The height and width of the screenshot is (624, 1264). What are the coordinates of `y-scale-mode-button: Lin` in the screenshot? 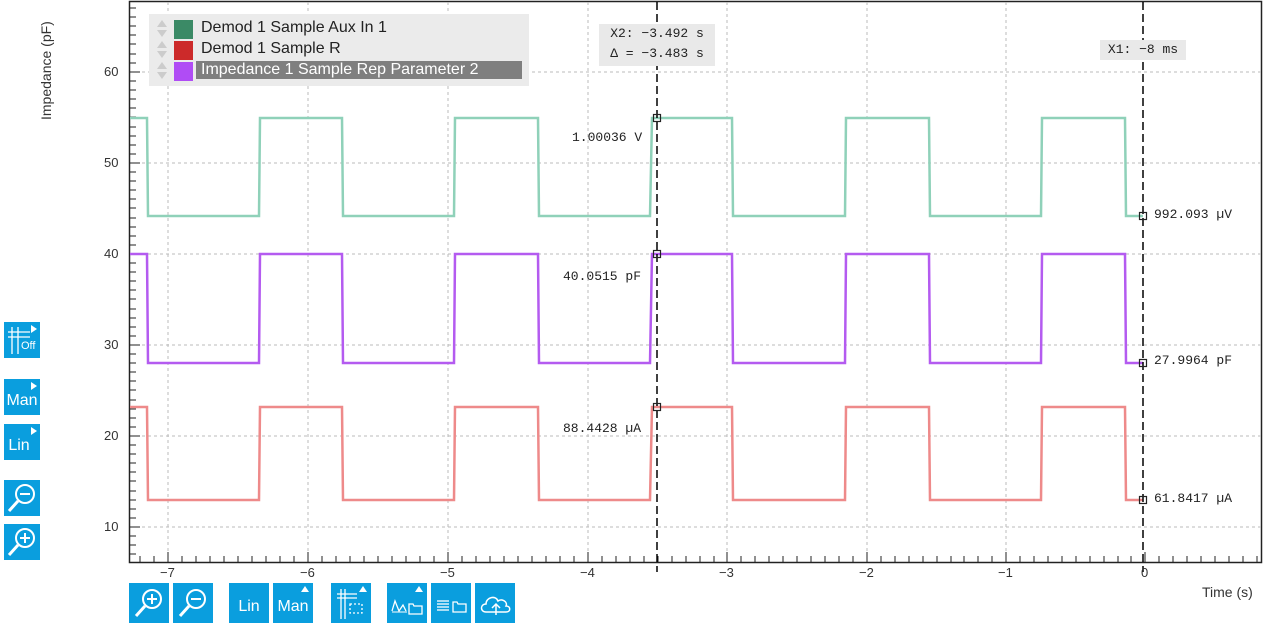 It's located at (22, 442).